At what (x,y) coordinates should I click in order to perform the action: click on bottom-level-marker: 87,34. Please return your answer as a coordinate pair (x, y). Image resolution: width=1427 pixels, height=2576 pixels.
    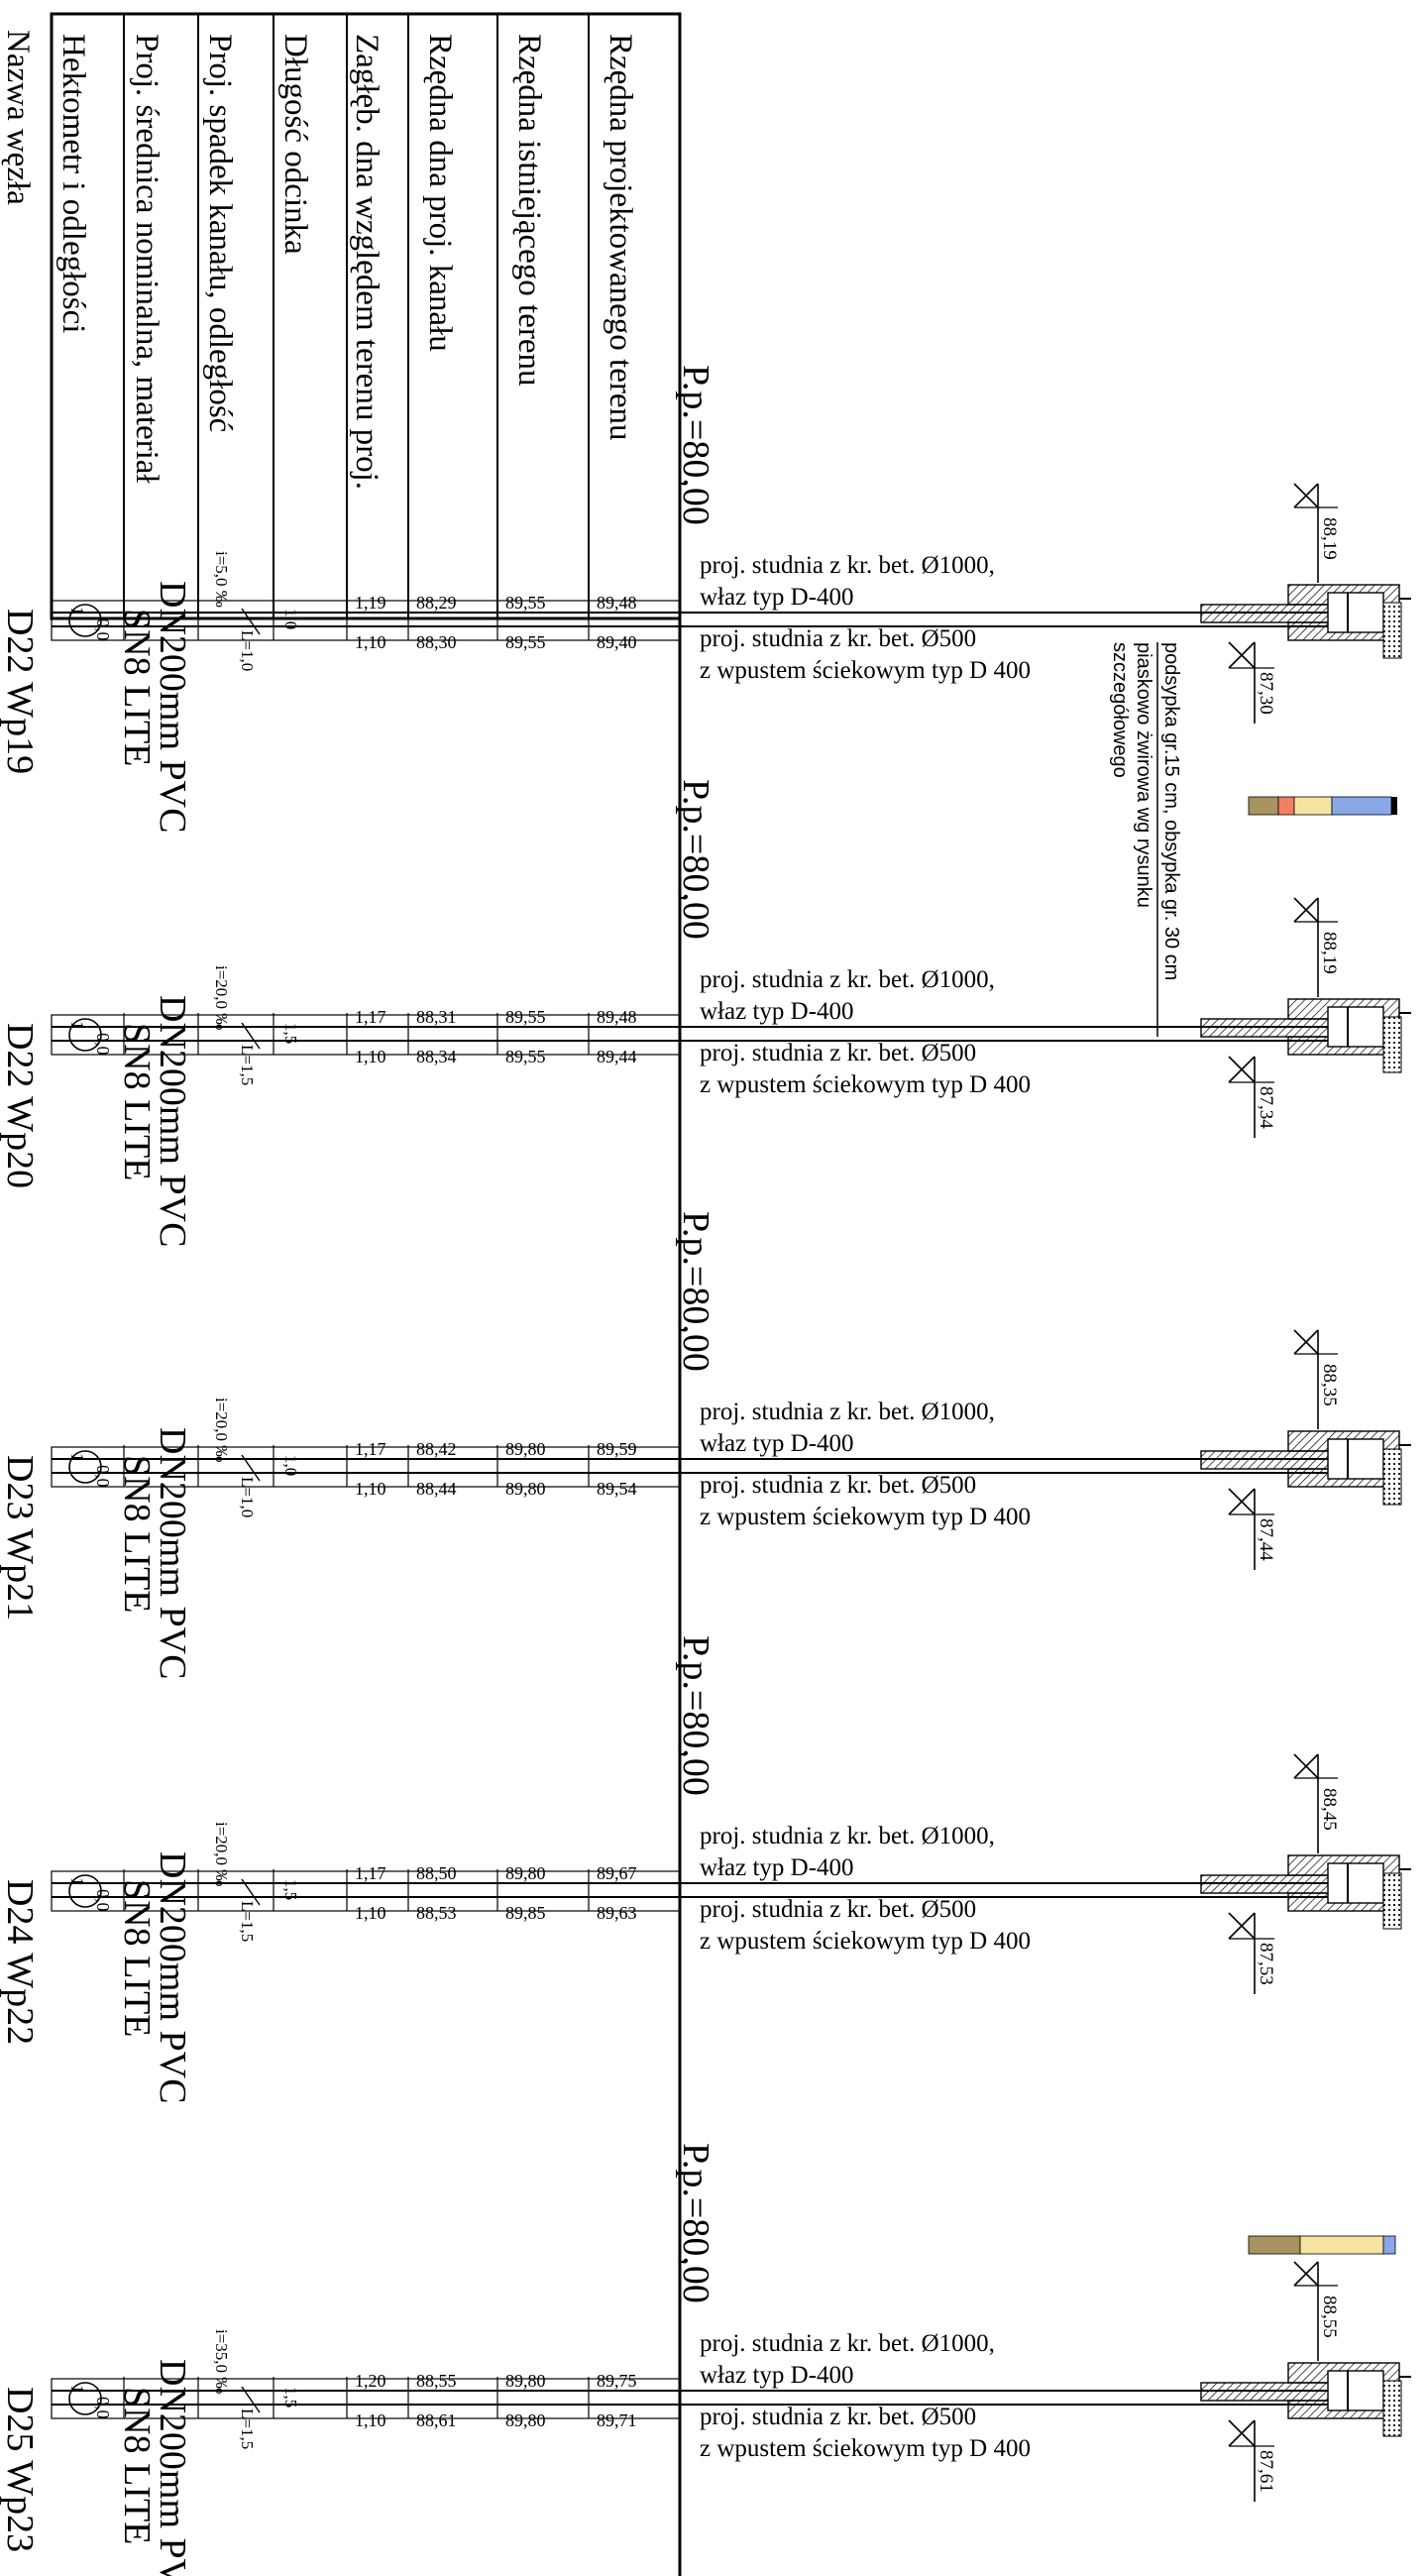
    Looking at the image, I should click on (1252, 1097).